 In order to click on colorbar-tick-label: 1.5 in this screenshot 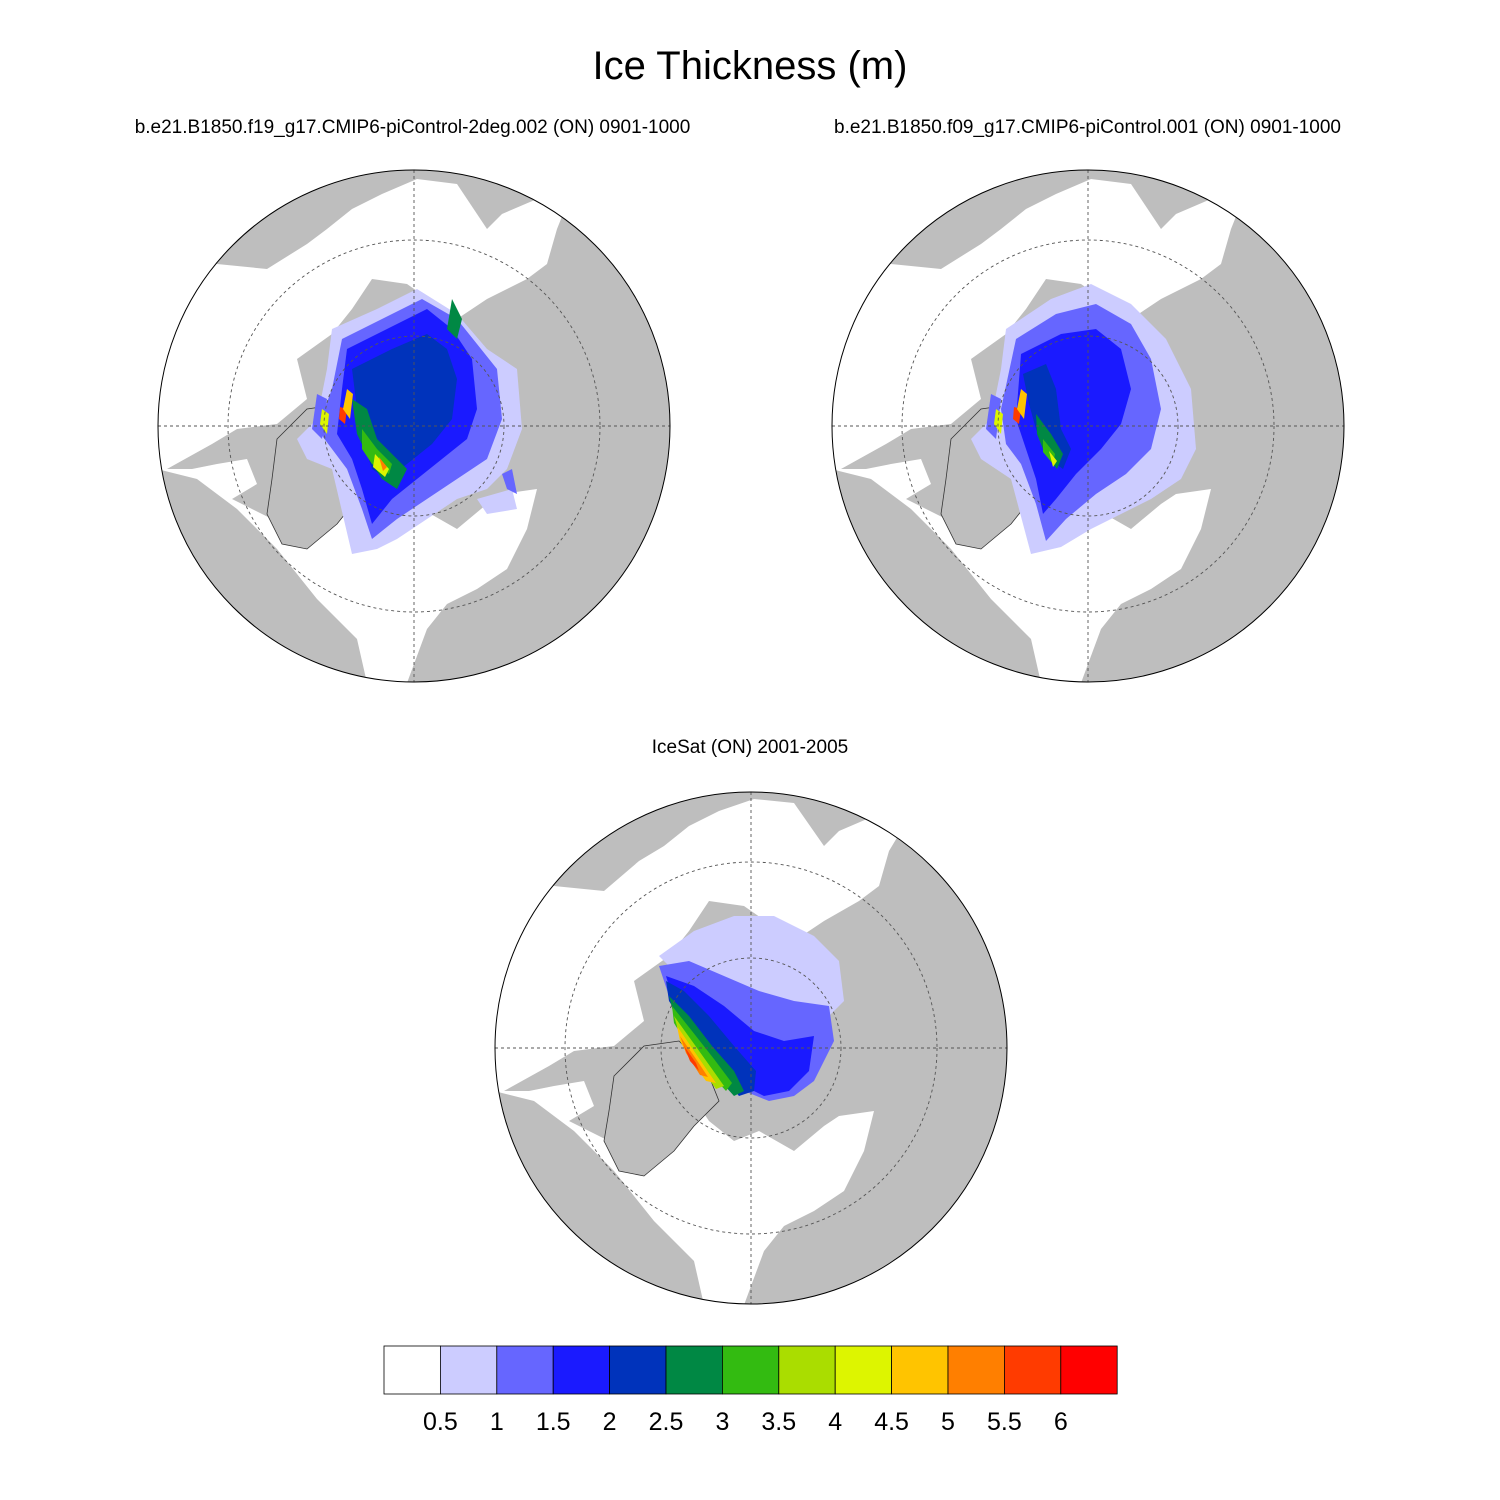, I will do `click(553, 1422)`.